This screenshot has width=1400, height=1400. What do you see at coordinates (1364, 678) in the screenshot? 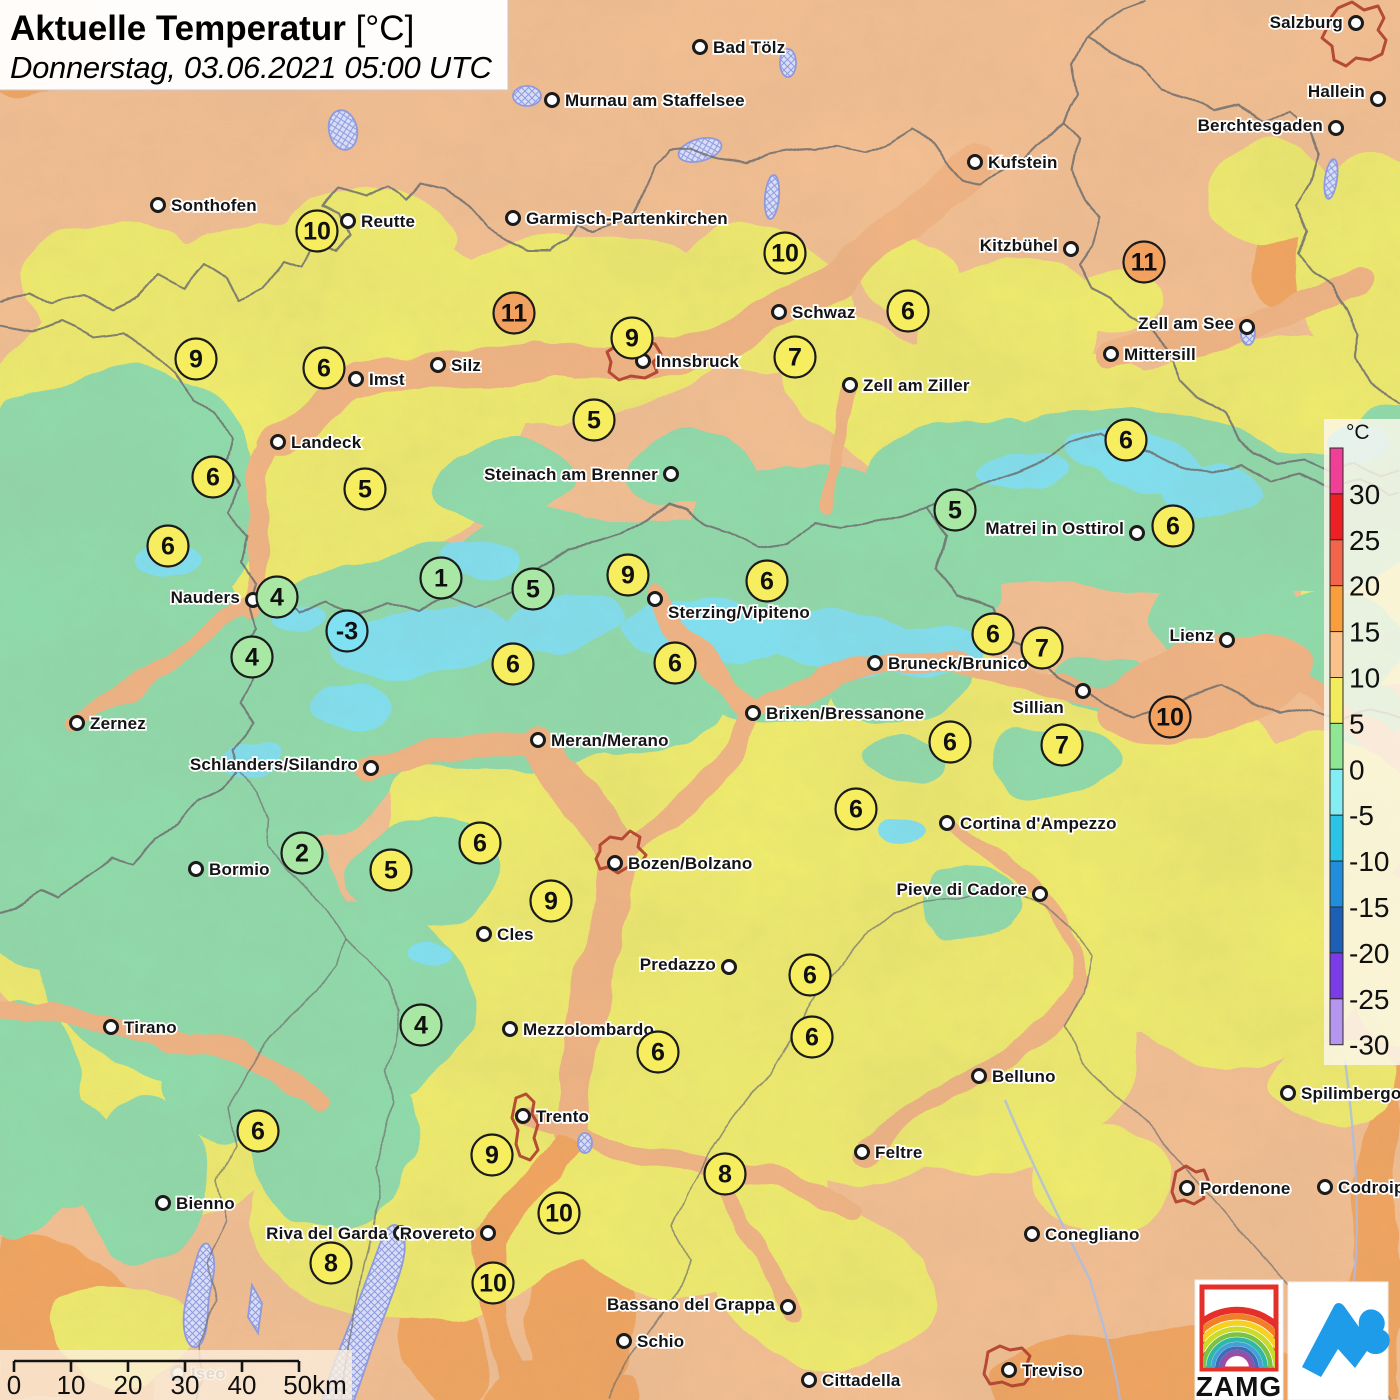
I see `legend-tick-label: 10` at bounding box center [1364, 678].